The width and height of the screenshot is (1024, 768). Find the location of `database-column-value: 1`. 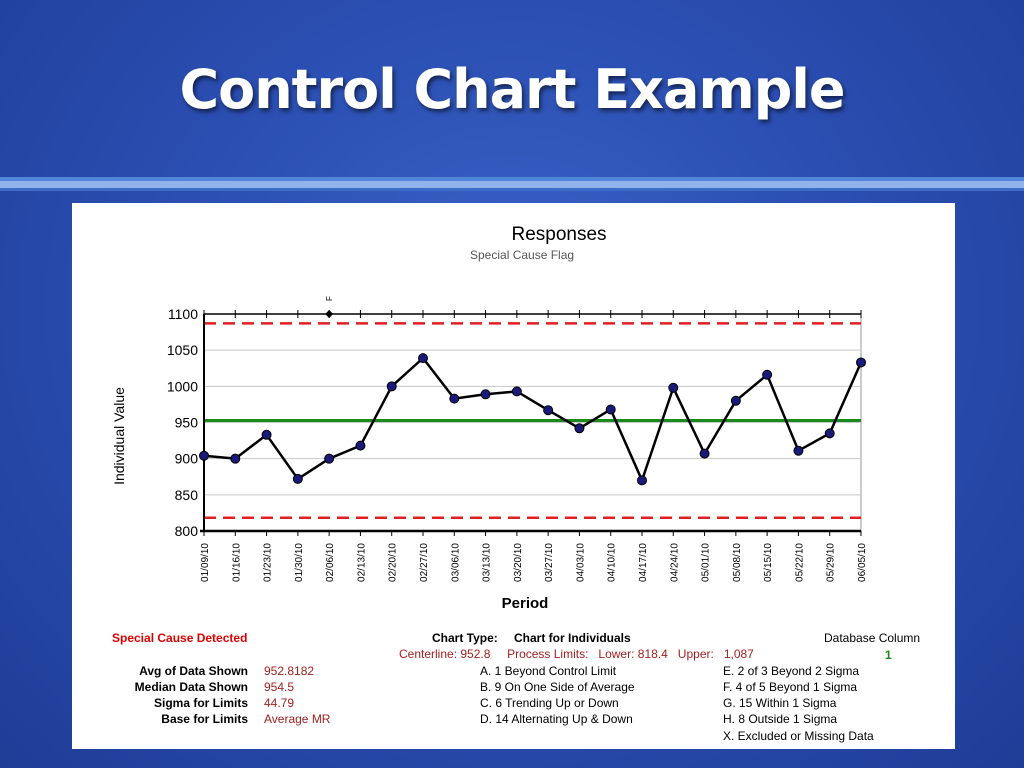

database-column-value: 1 is located at coordinates (888, 655).